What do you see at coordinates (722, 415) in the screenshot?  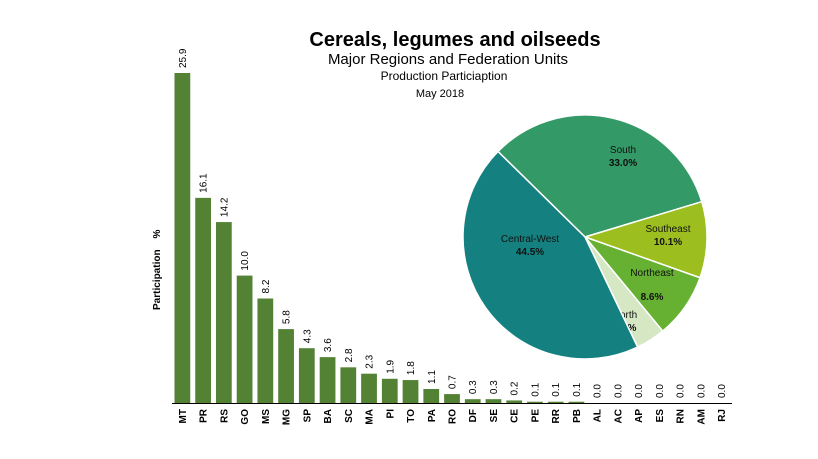 I see `category-label-rj: RJ` at bounding box center [722, 415].